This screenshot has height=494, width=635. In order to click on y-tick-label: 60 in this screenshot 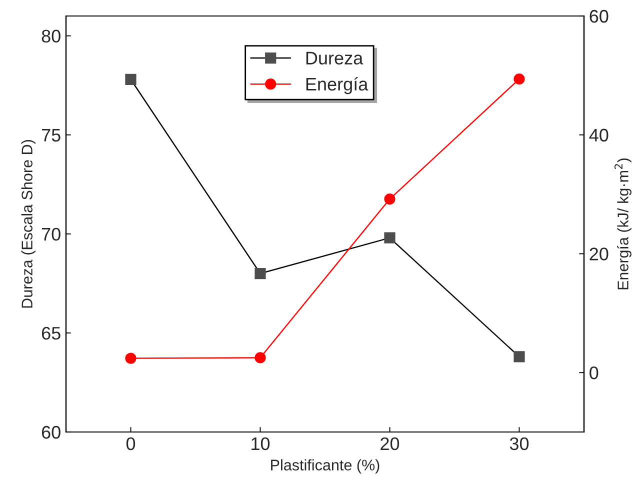, I will do `click(51, 432)`.